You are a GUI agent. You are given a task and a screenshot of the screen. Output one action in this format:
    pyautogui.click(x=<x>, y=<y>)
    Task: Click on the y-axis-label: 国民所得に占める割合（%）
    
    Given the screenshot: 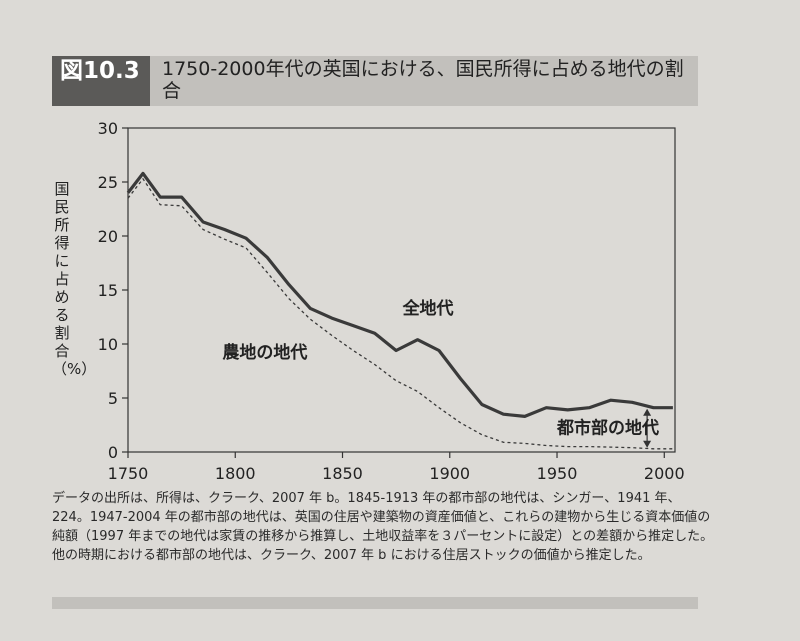 What is the action you would take?
    pyautogui.click(x=74, y=279)
    